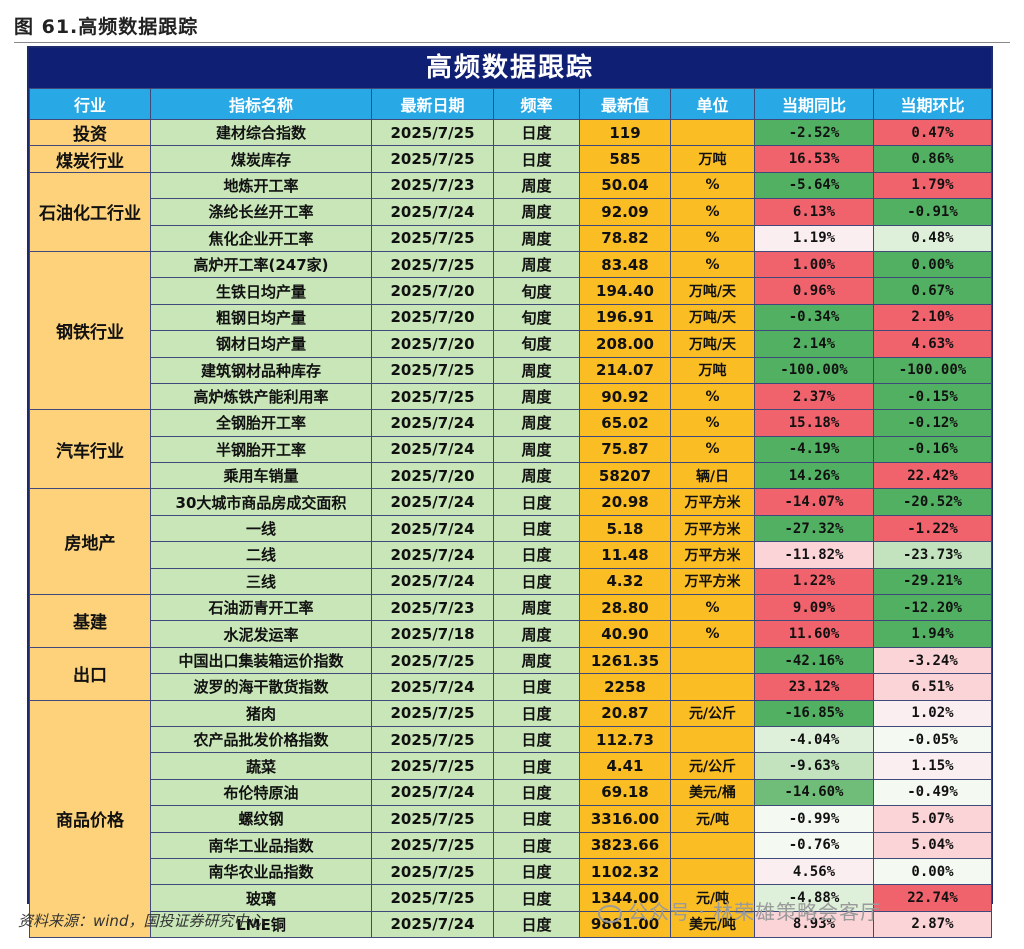 This screenshot has width=1024, height=949. Describe the element at coordinates (932, 159) in the screenshot. I see `mom-cell: 0.86%` at that location.